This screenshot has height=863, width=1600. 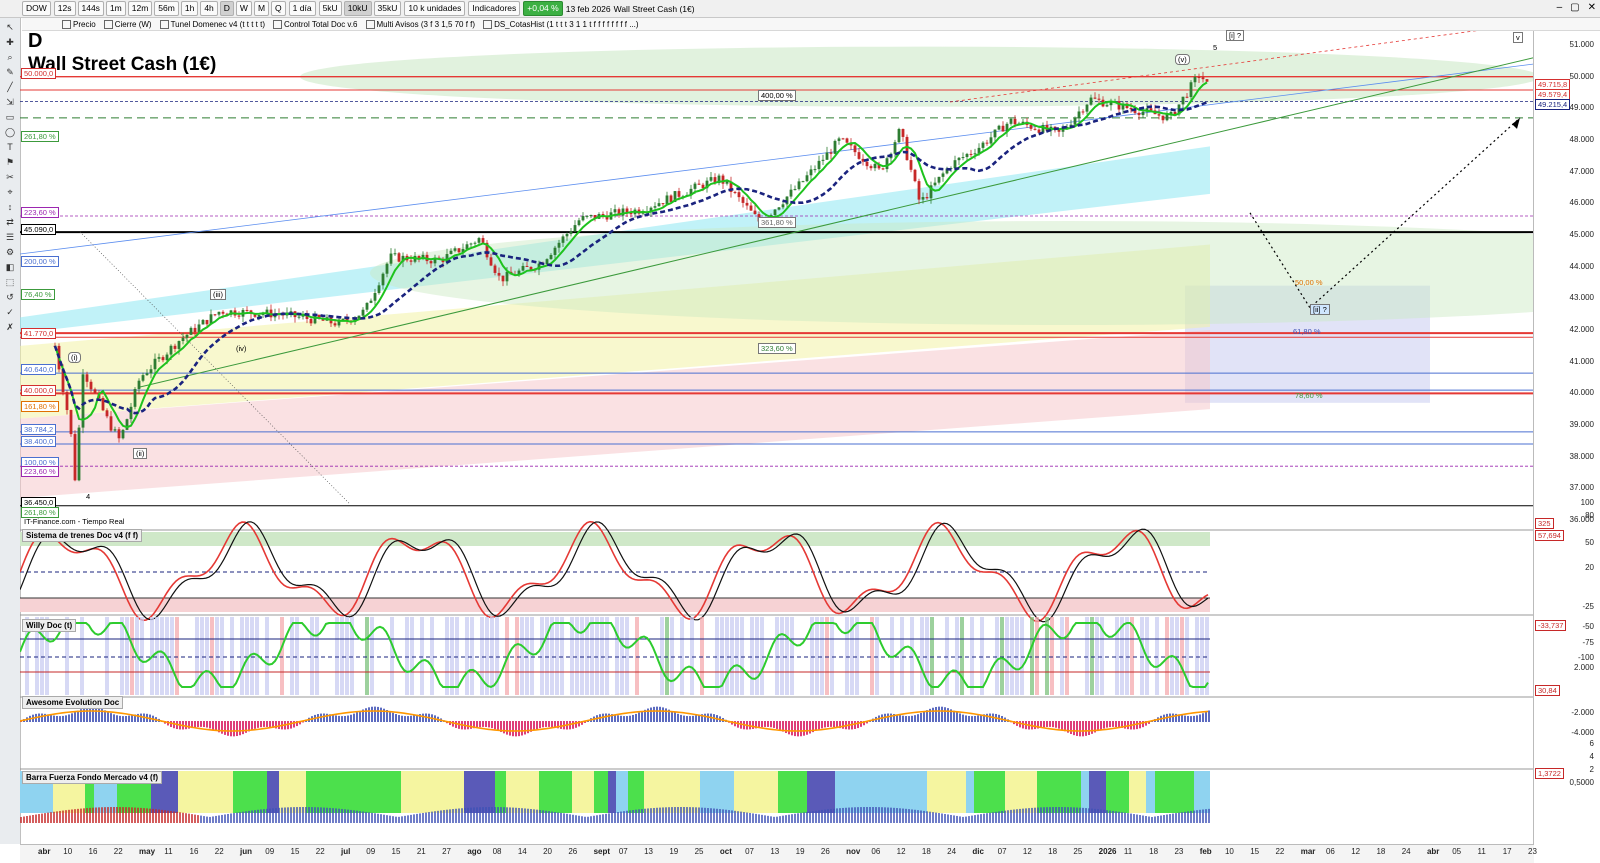 I want to click on drawing-tool-icon: ▭, so click(x=10, y=117).